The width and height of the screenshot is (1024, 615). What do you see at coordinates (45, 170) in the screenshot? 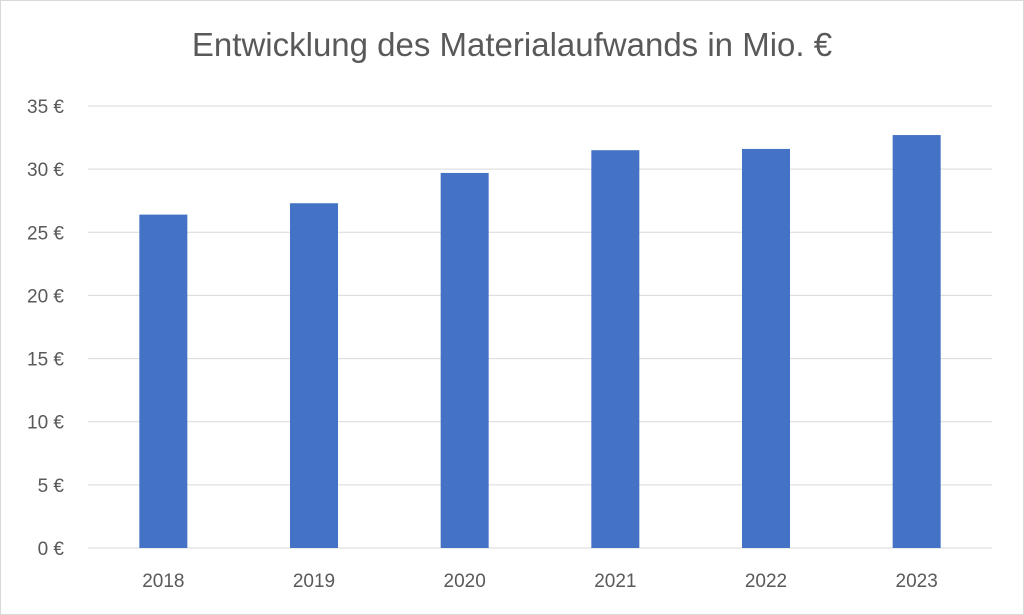
I see `y-tick-label: 30 €` at bounding box center [45, 170].